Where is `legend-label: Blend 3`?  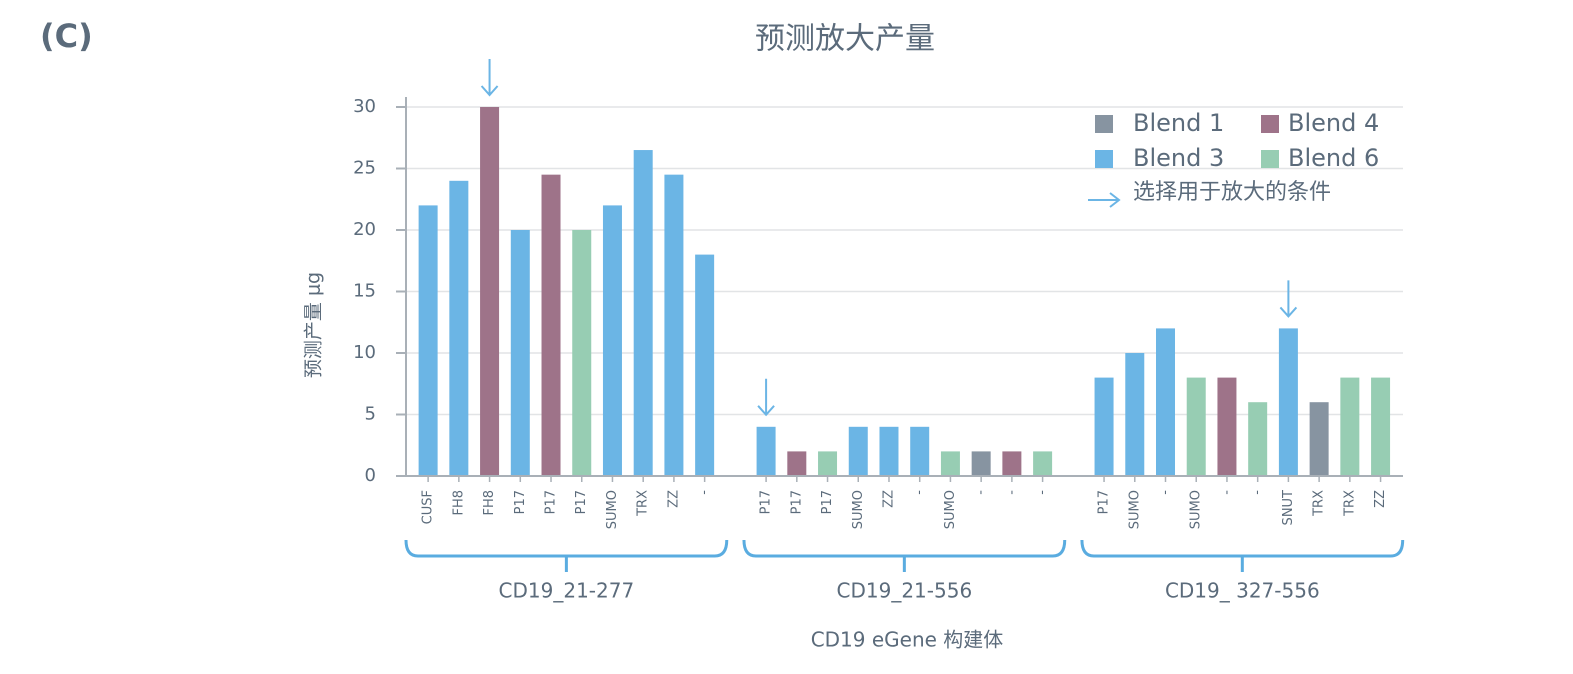
legend-label: Blend 3 is located at coordinates (1178, 158).